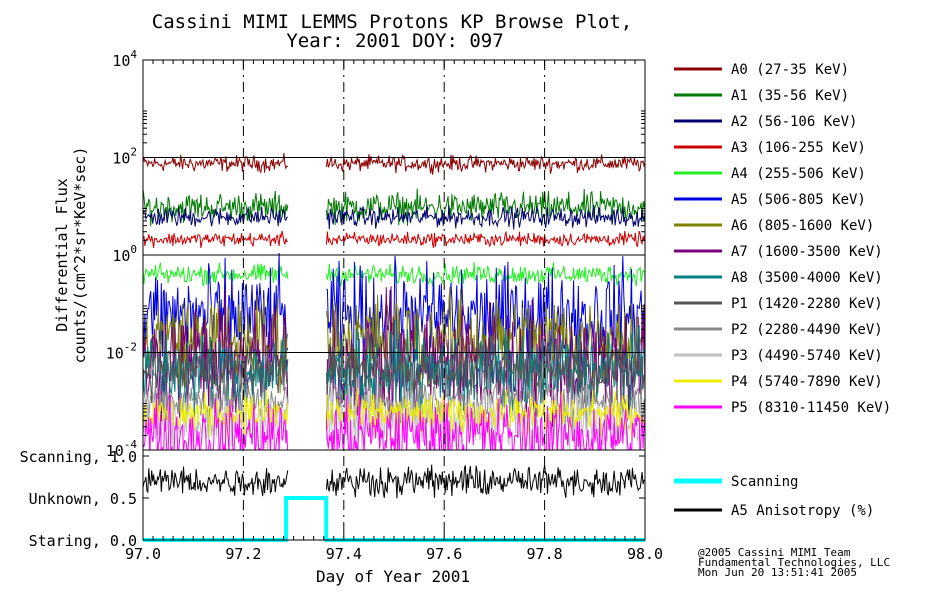 The width and height of the screenshot is (950, 600). Describe the element at coordinates (394, 217) in the screenshot. I see `flux-series-line-A2` at that location.